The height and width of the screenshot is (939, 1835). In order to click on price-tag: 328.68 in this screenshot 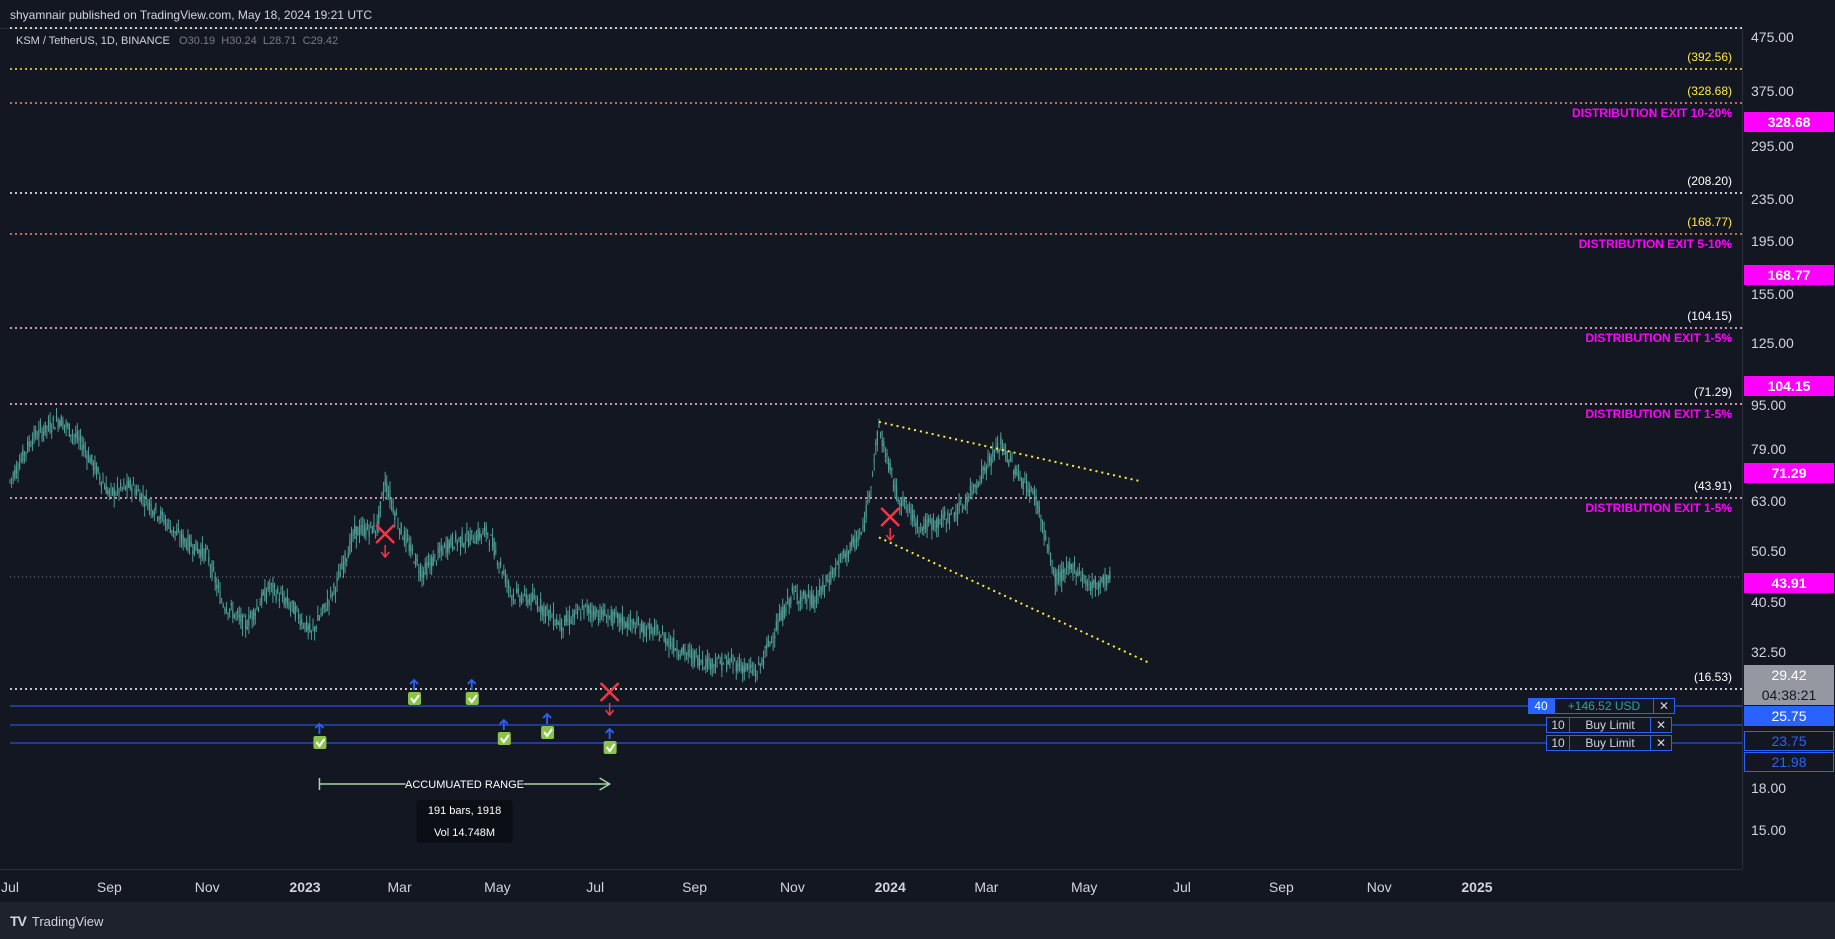, I will do `click(1789, 122)`.